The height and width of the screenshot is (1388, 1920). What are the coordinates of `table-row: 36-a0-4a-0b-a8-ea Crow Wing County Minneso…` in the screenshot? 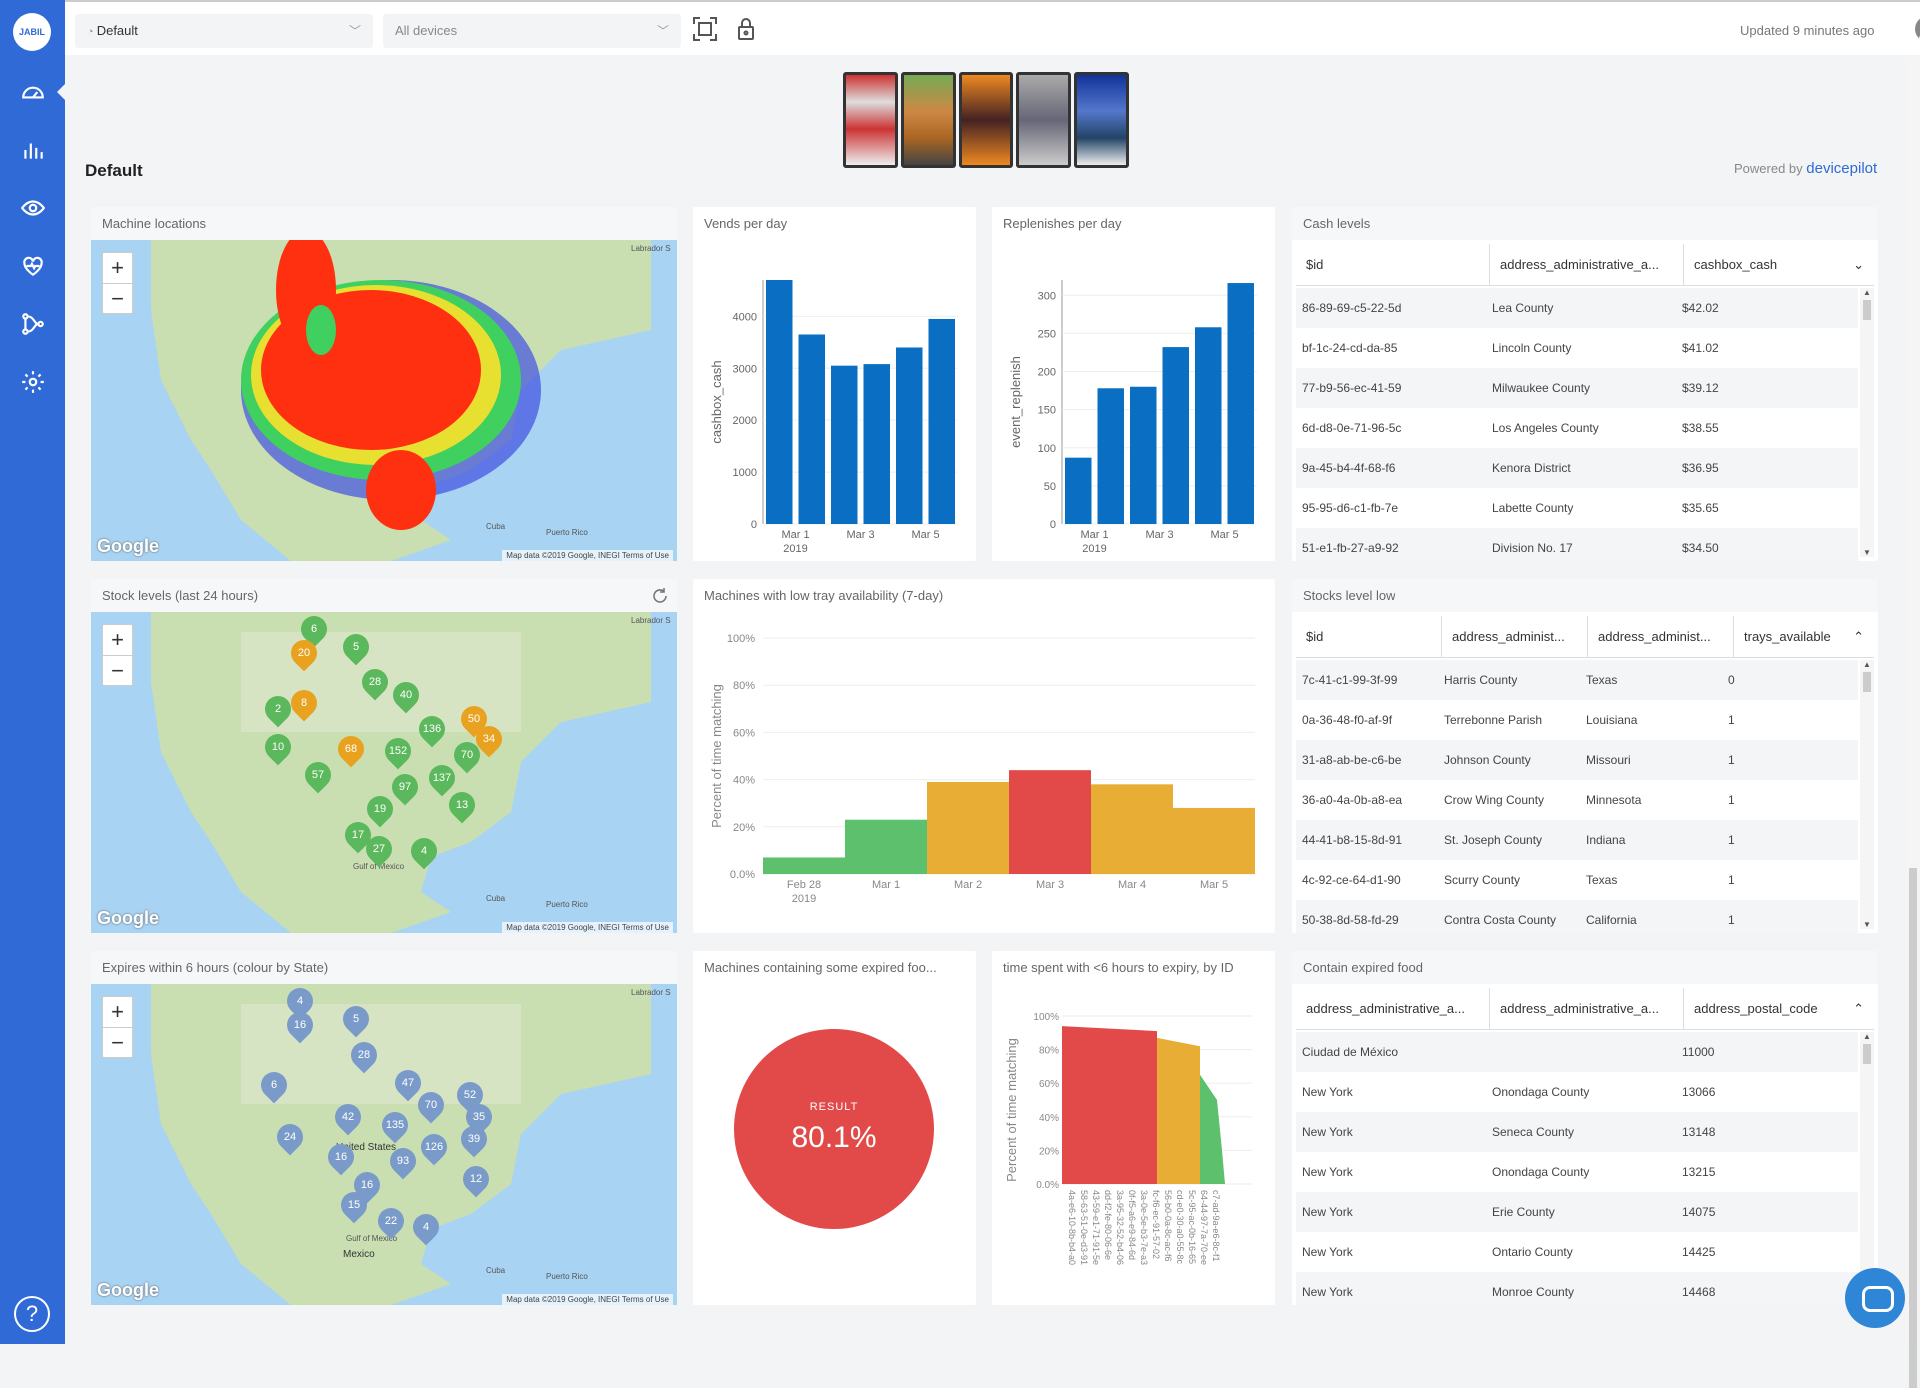 It's located at (1577, 800).